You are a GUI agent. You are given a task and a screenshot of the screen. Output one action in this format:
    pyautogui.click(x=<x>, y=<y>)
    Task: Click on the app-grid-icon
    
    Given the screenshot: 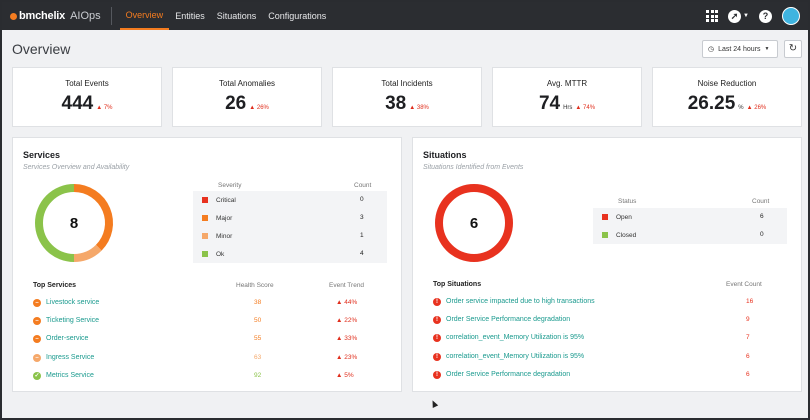 What is the action you would take?
    pyautogui.click(x=712, y=16)
    